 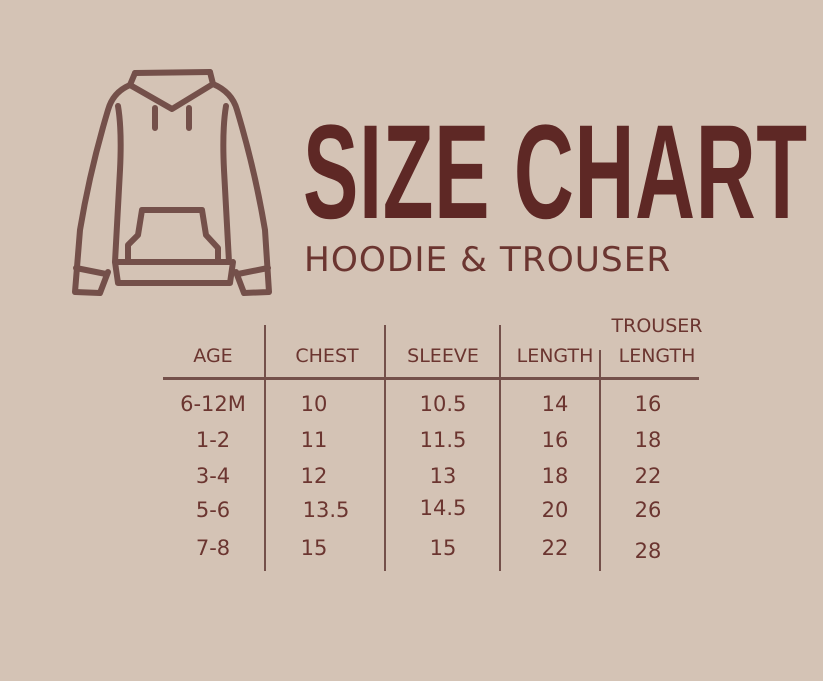 I want to click on table-cell: 11.5, so click(x=443, y=440).